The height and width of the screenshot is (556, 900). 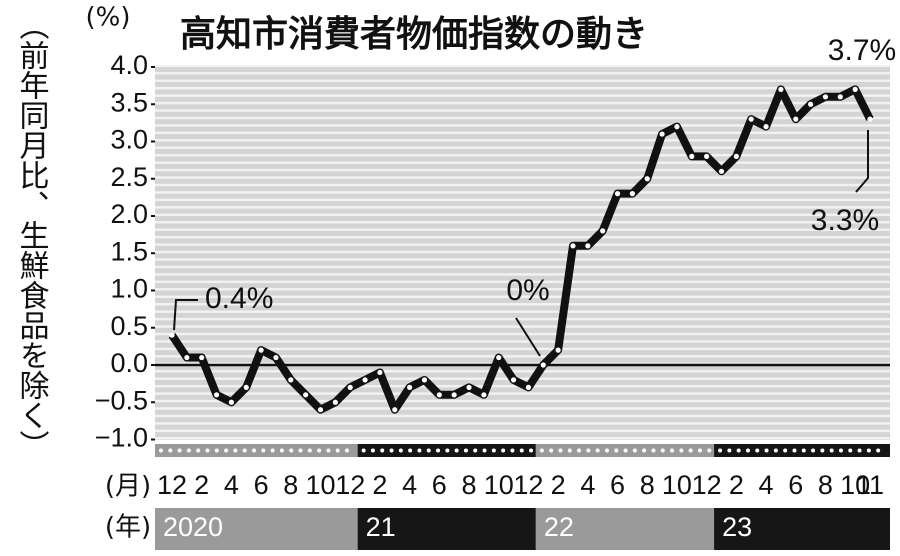 I want to click on chart-title: 高知市消費者物価指数の動き, so click(x=414, y=34).